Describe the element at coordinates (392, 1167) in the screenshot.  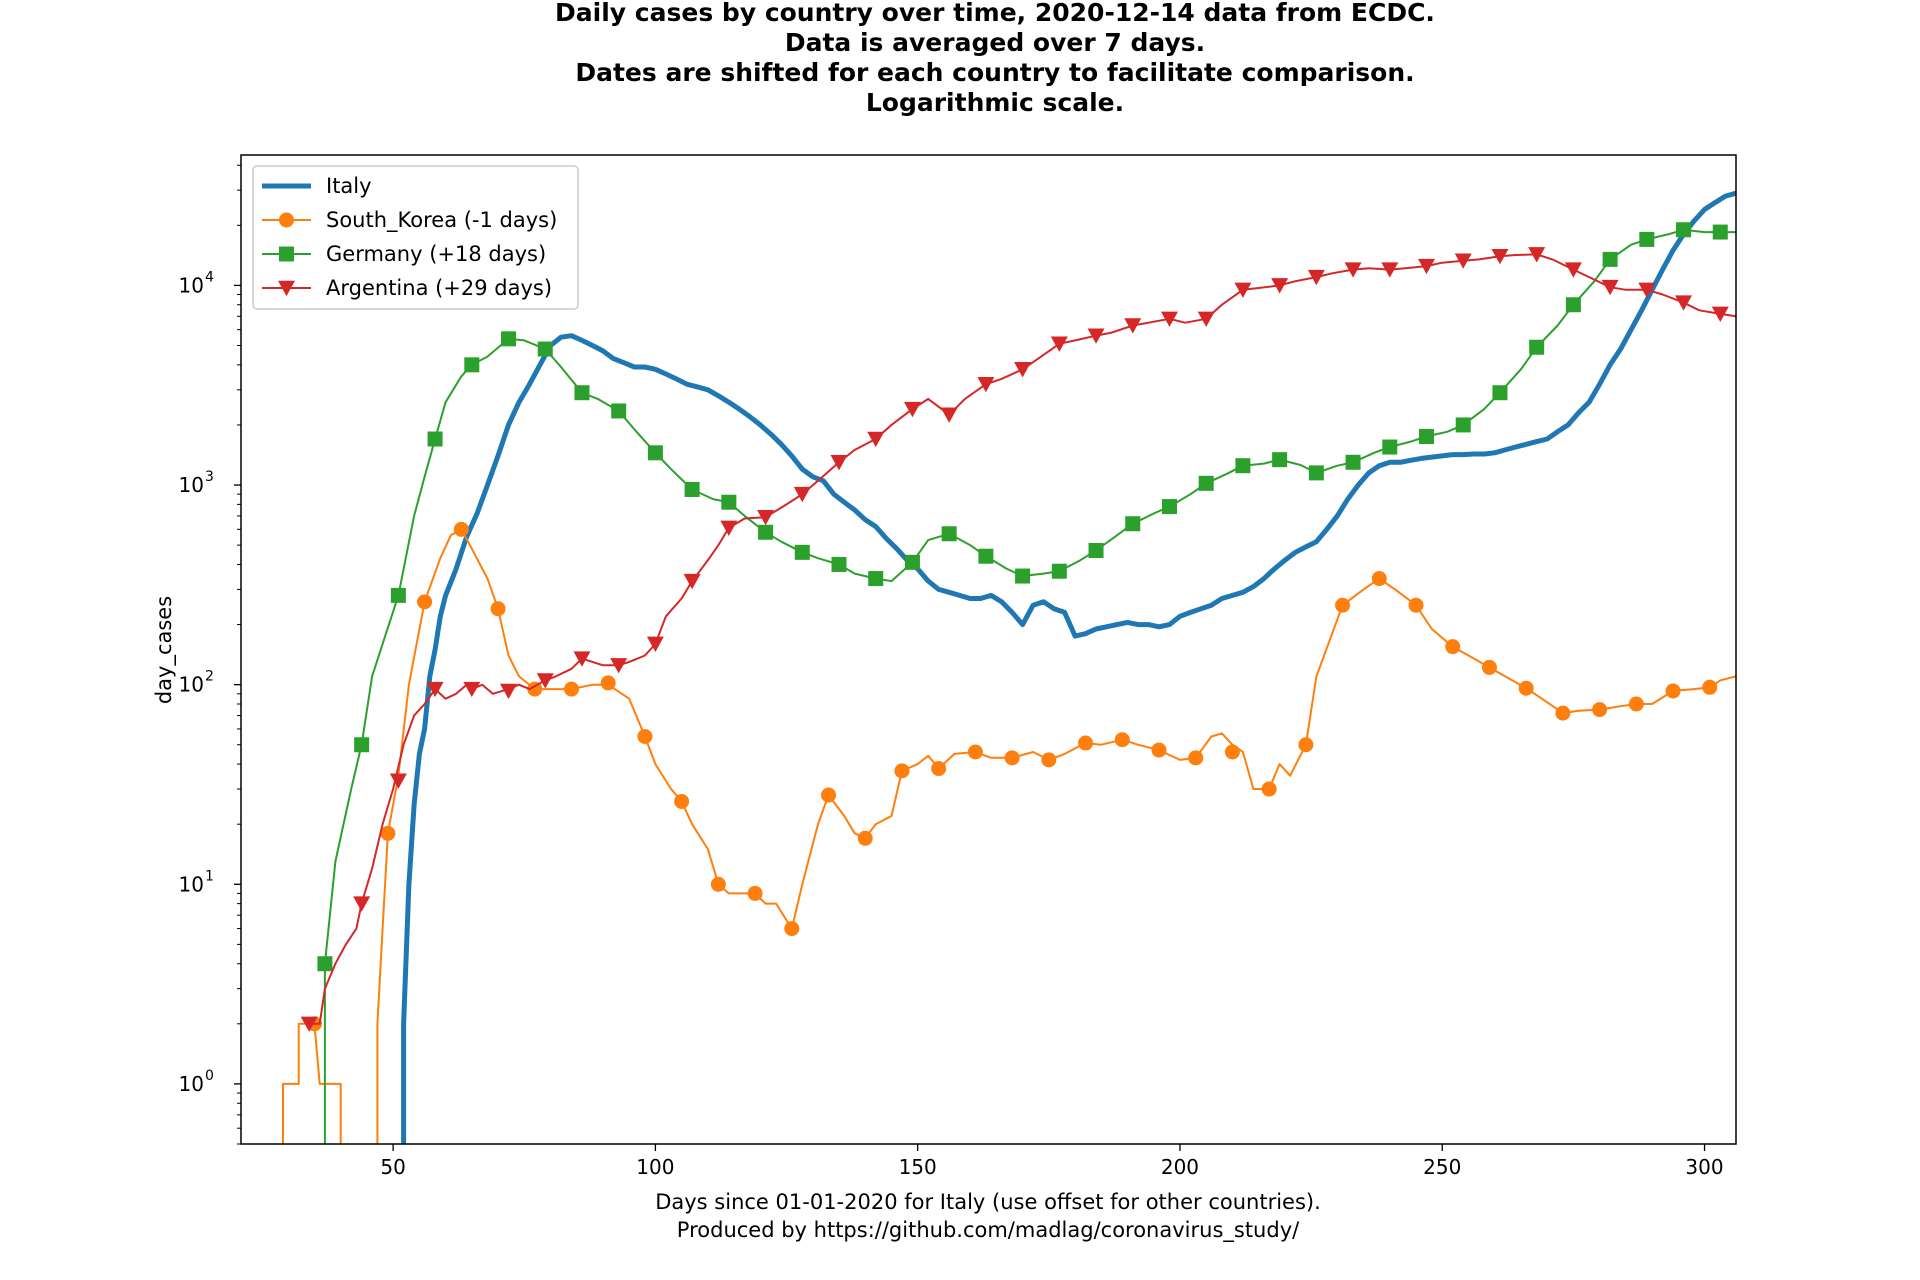
I see `x-tick-label-50: 50` at that location.